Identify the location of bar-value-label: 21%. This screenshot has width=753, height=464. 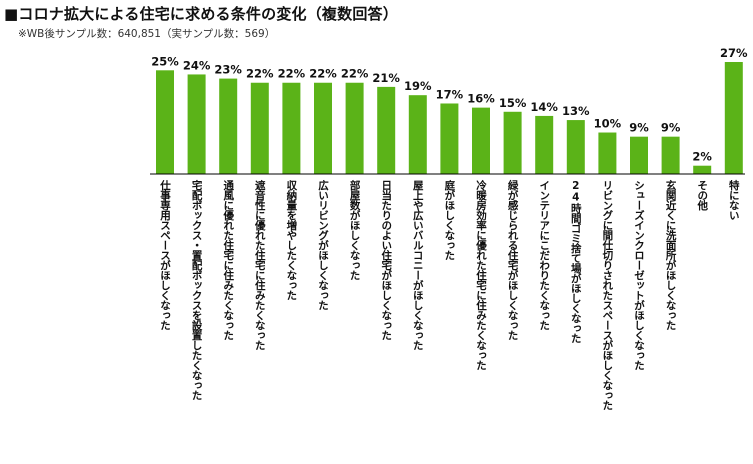
(386, 78).